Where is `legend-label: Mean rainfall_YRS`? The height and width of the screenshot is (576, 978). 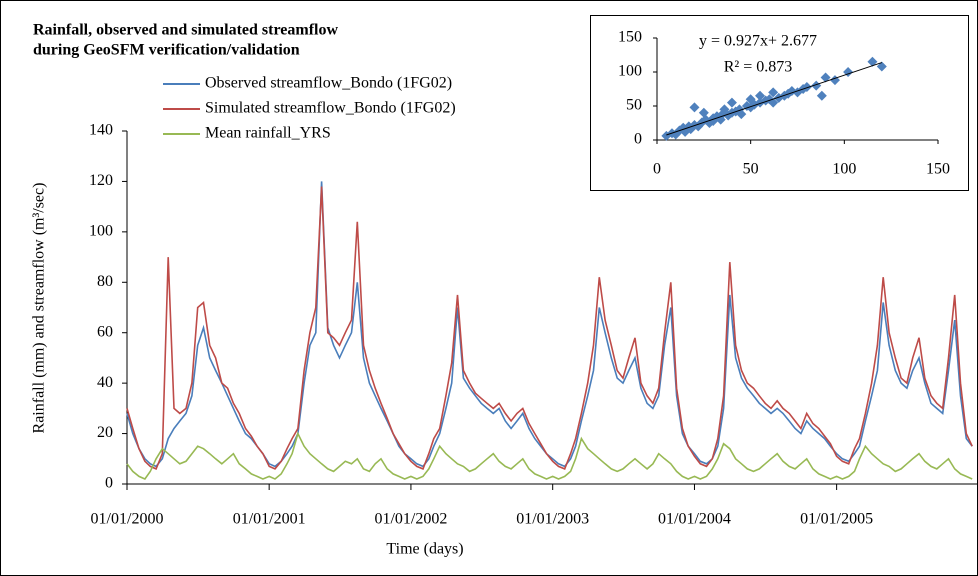 legend-label: Mean rainfall_YRS is located at coordinates (268, 133).